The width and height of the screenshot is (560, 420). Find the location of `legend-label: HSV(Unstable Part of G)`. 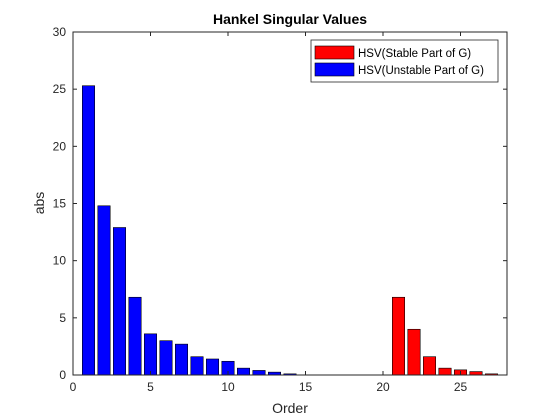

legend-label: HSV(Unstable Part of G) is located at coordinates (421, 71).